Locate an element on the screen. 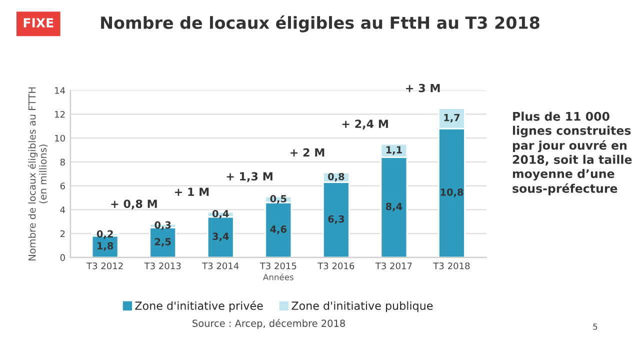 The image size is (640, 341). x-tick-label: T3 2012 is located at coordinates (104, 266).